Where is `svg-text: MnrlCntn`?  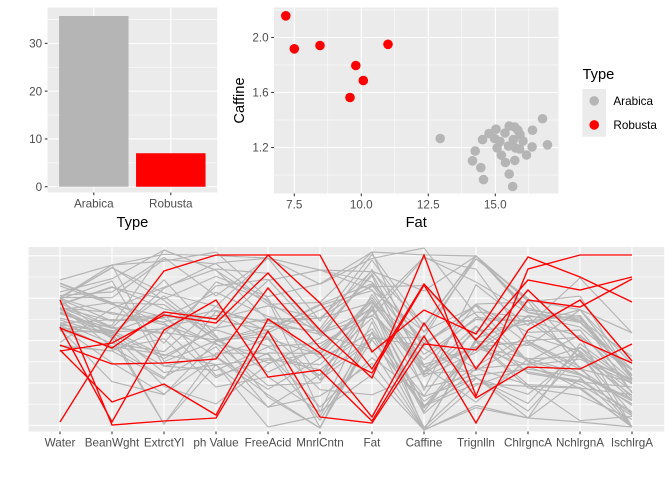
svg-text: MnrlCntn is located at coordinates (319, 442).